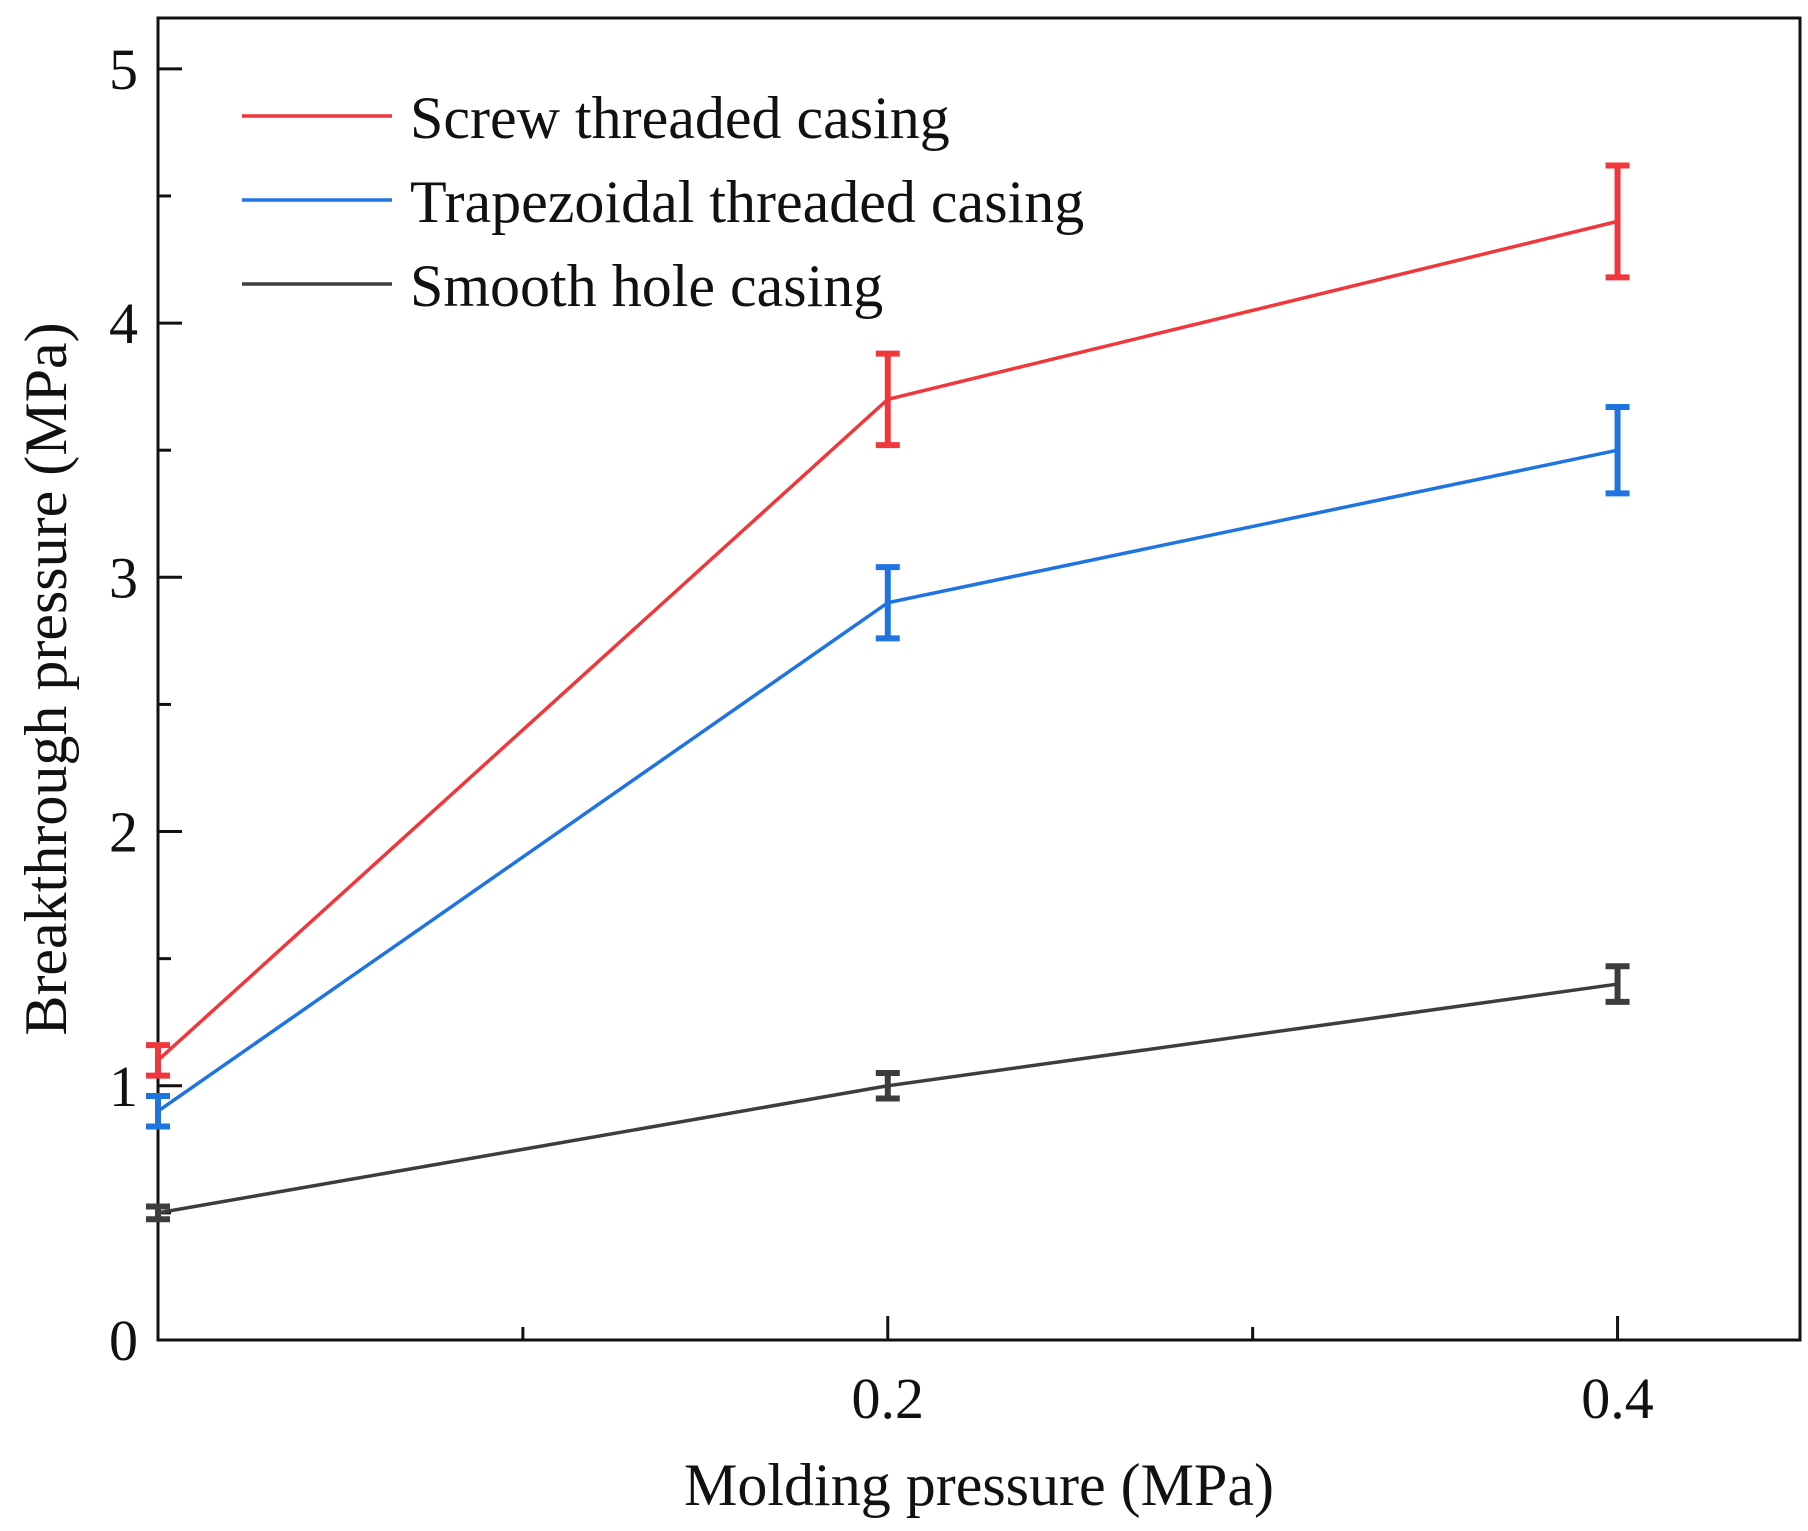 The width and height of the screenshot is (1808, 1531). What do you see at coordinates (123, 323) in the screenshot?
I see `y-tick-label: 4` at bounding box center [123, 323].